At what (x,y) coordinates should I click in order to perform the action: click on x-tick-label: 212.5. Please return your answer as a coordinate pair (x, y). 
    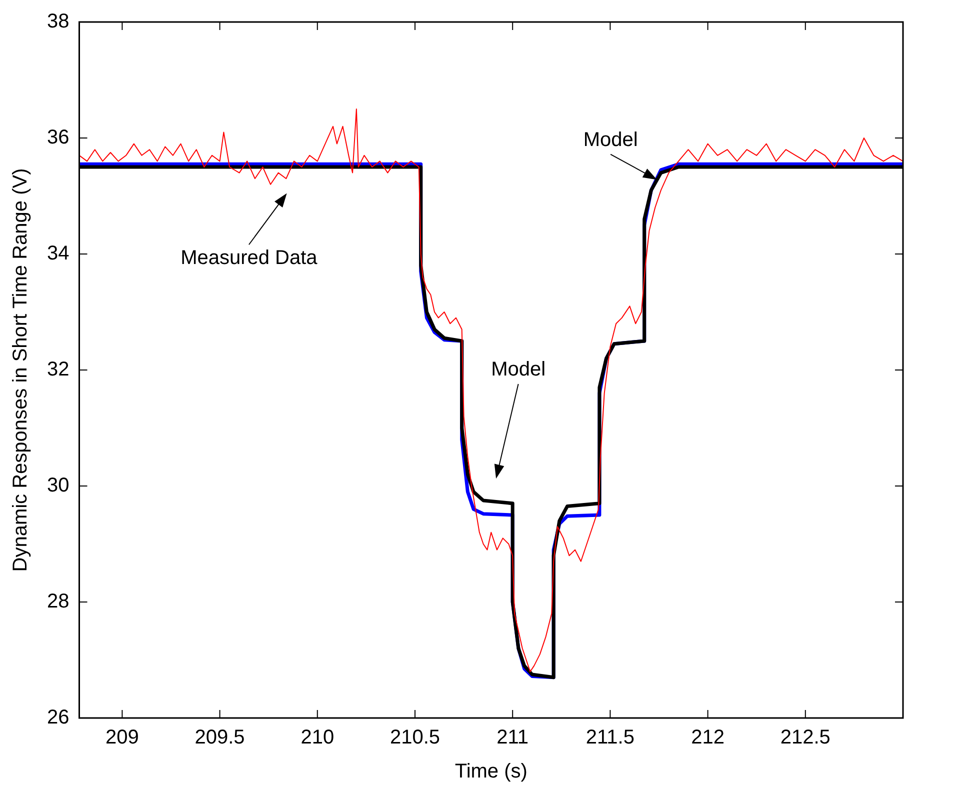
    Looking at the image, I should click on (805, 737).